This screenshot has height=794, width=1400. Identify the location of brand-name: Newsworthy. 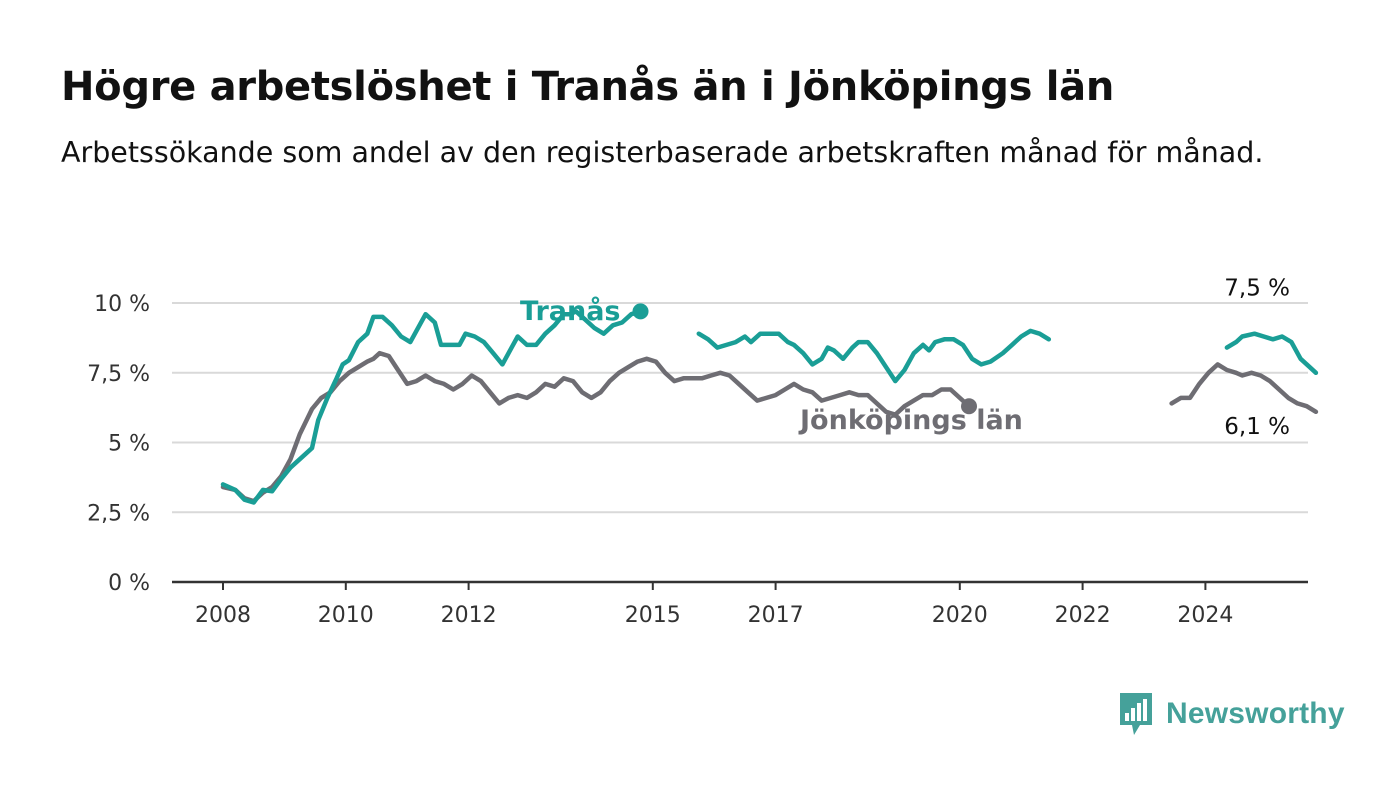
(1255, 713).